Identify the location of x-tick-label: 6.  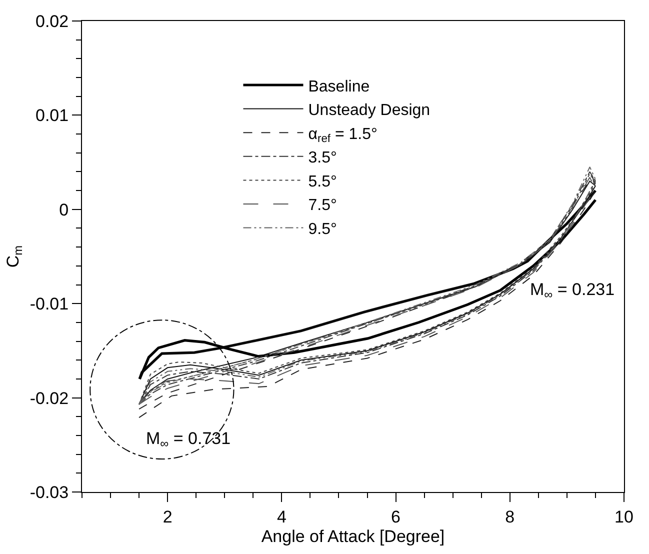
(396, 516).